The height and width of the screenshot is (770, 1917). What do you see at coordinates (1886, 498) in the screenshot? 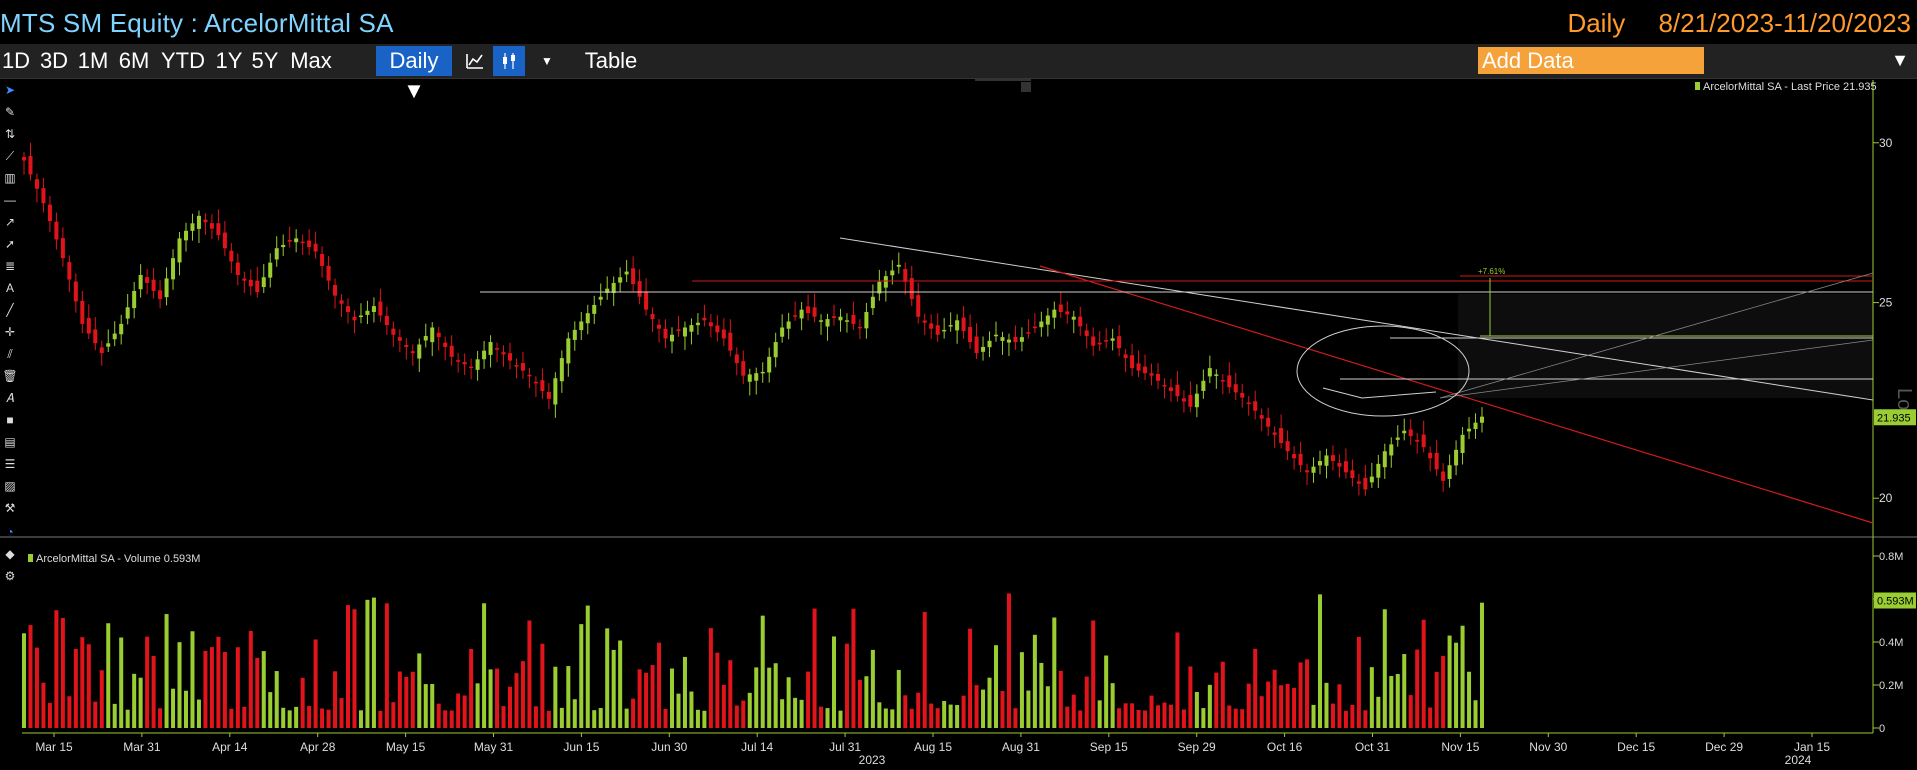
I see `price-tick-label: 20` at bounding box center [1886, 498].